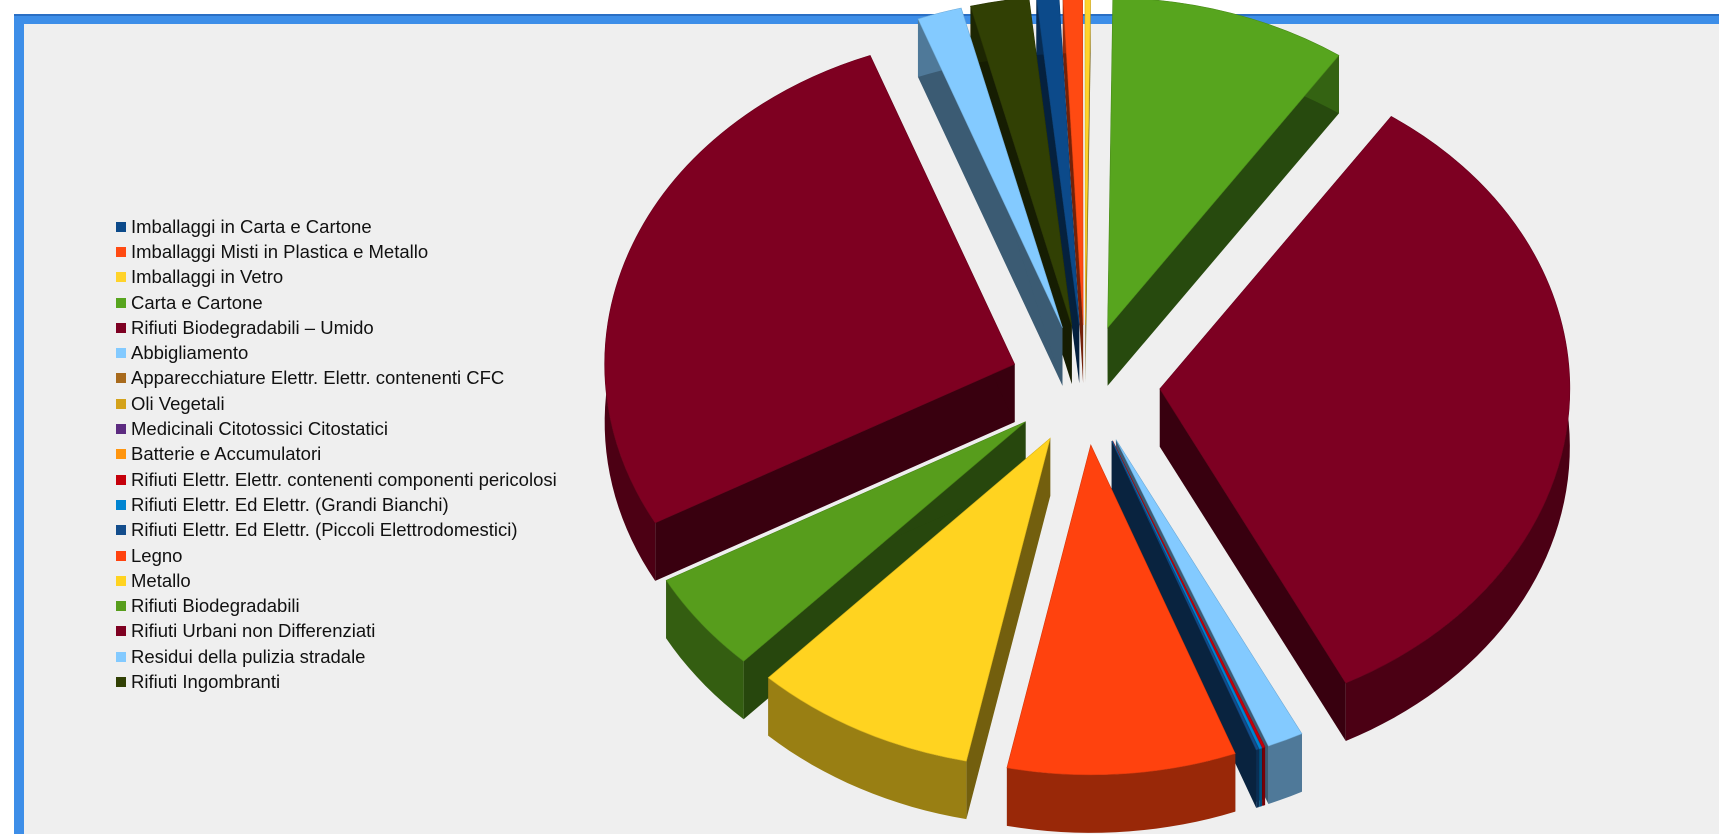 The width and height of the screenshot is (1719, 834). Describe the element at coordinates (336, 580) in the screenshot. I see `legend-item: Metallo` at that location.